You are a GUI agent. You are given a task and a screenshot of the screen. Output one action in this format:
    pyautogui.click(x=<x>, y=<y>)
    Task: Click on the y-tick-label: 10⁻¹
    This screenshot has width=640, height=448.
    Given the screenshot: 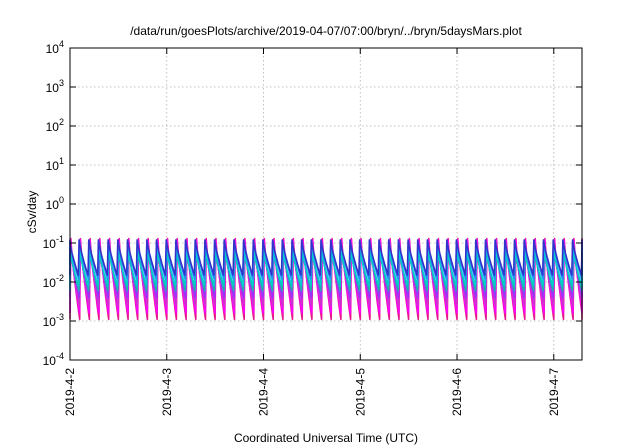 What is the action you would take?
    pyautogui.click(x=53, y=242)
    